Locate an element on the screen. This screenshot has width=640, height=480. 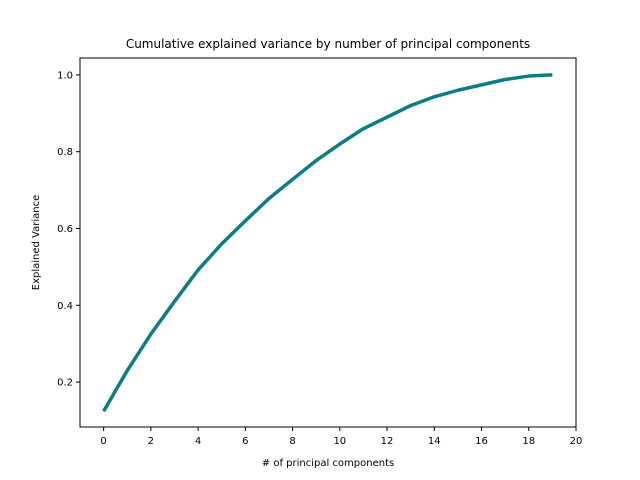
y-tick-label: 0.6 is located at coordinates (65, 229).